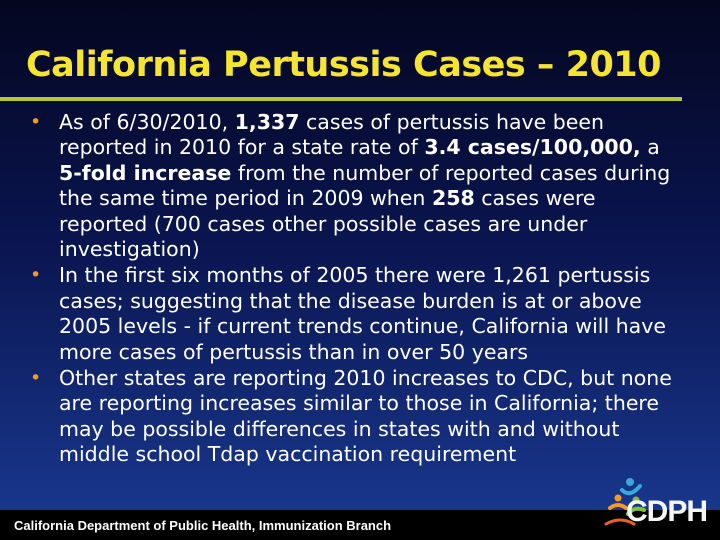  Describe the element at coordinates (532, 147) in the screenshot. I see `bold-text: 3.4 cases/100,000,` at that location.